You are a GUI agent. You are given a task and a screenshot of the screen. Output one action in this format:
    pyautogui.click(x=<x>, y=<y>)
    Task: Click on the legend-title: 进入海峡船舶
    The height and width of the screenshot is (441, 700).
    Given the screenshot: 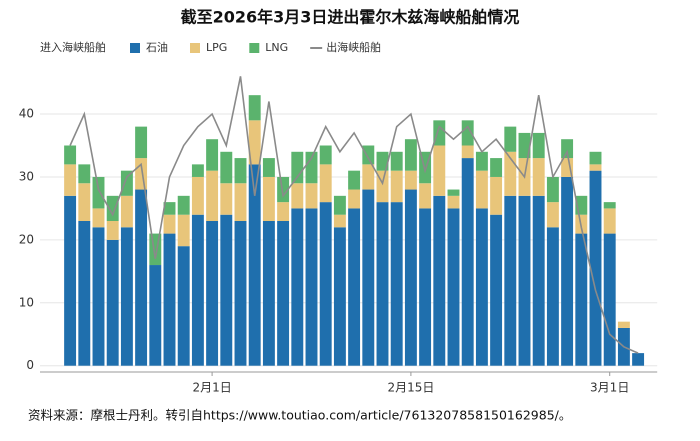 What is the action you would take?
    pyautogui.click(x=73, y=47)
    